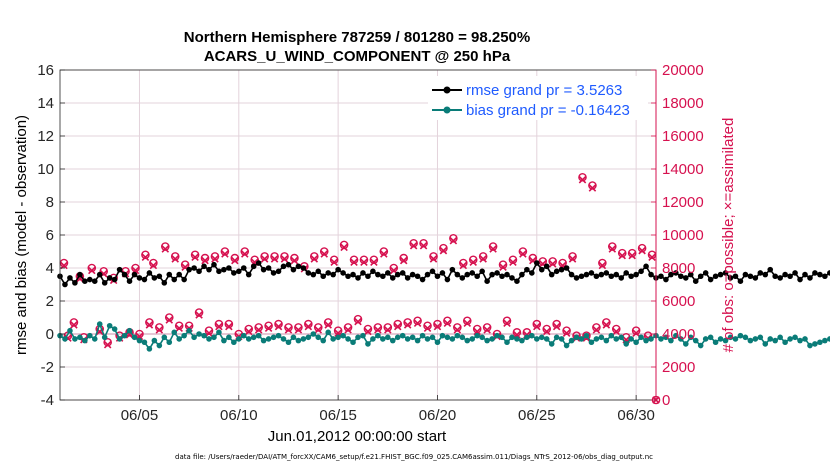 Image resolution: width=830 pixels, height=470 pixels. Describe the element at coordinates (438, 415) in the screenshot. I see `x-tick-label: 06/20` at that location.